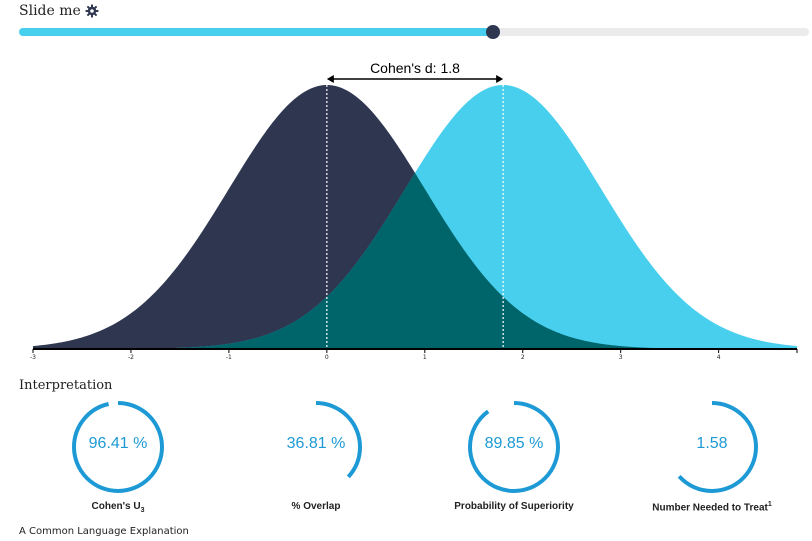  What do you see at coordinates (621, 357) in the screenshot?
I see `x-tick-label: 3` at bounding box center [621, 357].